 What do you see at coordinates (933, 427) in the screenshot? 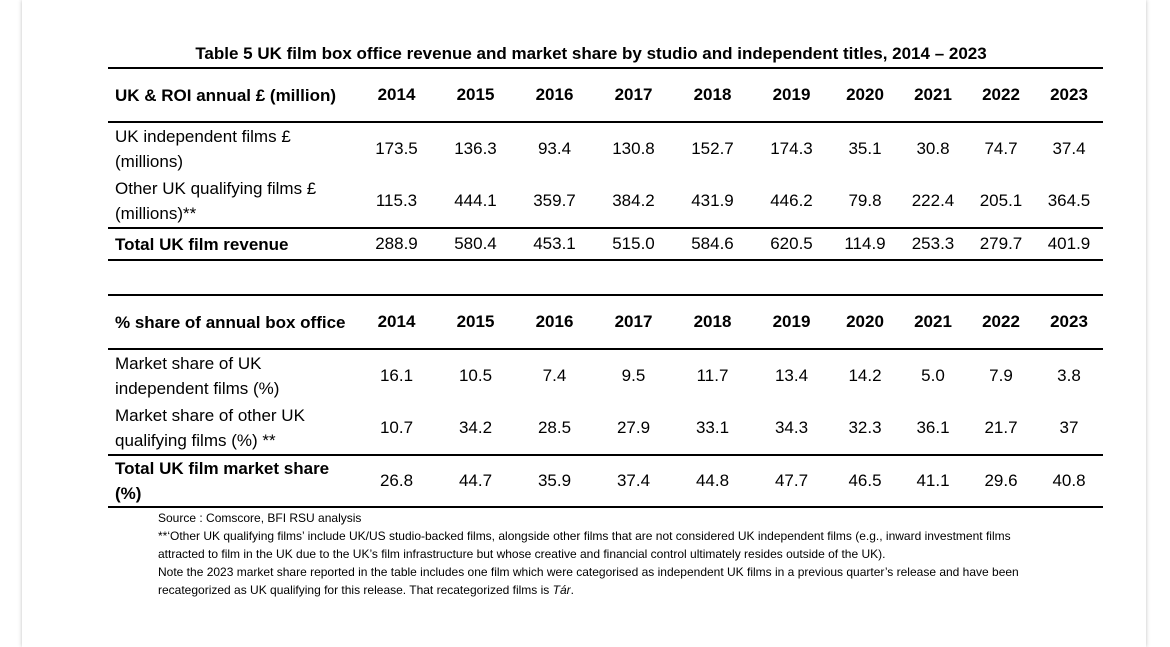
I see `cell-value: 36.1` at bounding box center [933, 427].